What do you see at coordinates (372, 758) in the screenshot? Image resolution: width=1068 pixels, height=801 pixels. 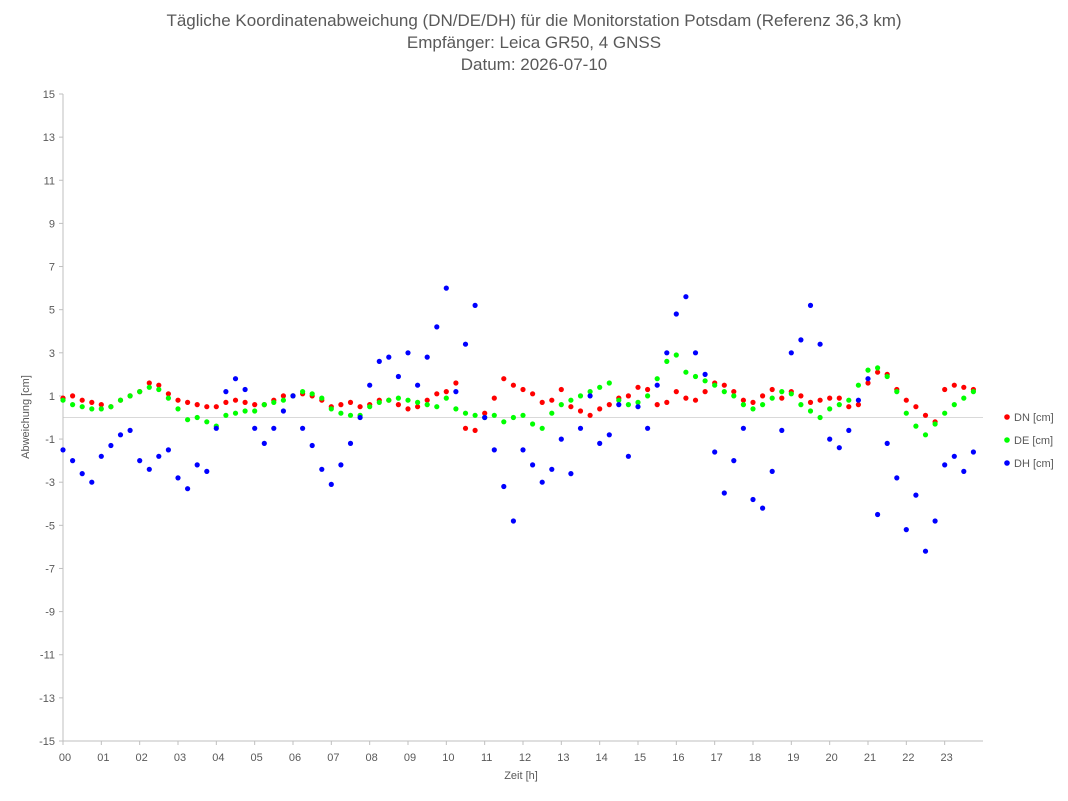 I see `x-tick-label: 08` at bounding box center [372, 758].